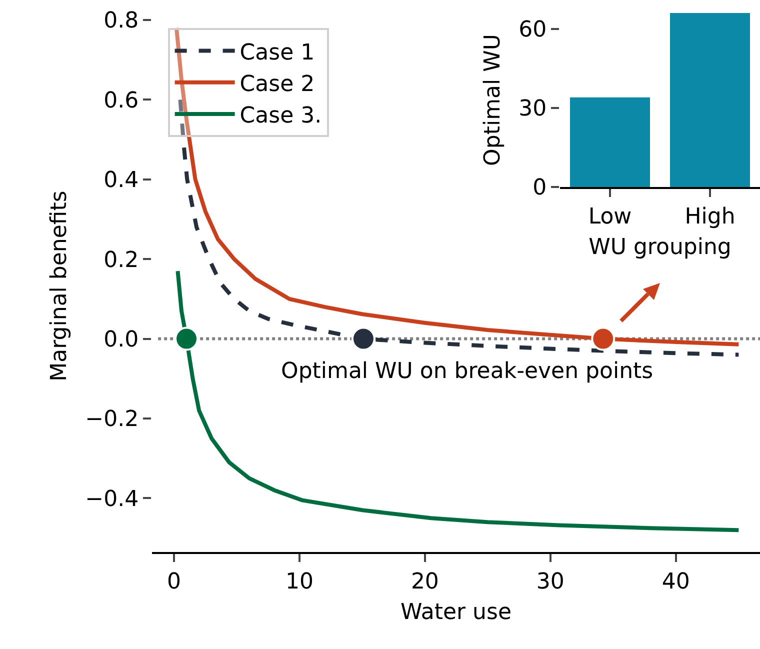  What do you see at coordinates (299, 581) in the screenshot?
I see `x-tick-label: 10` at bounding box center [299, 581].